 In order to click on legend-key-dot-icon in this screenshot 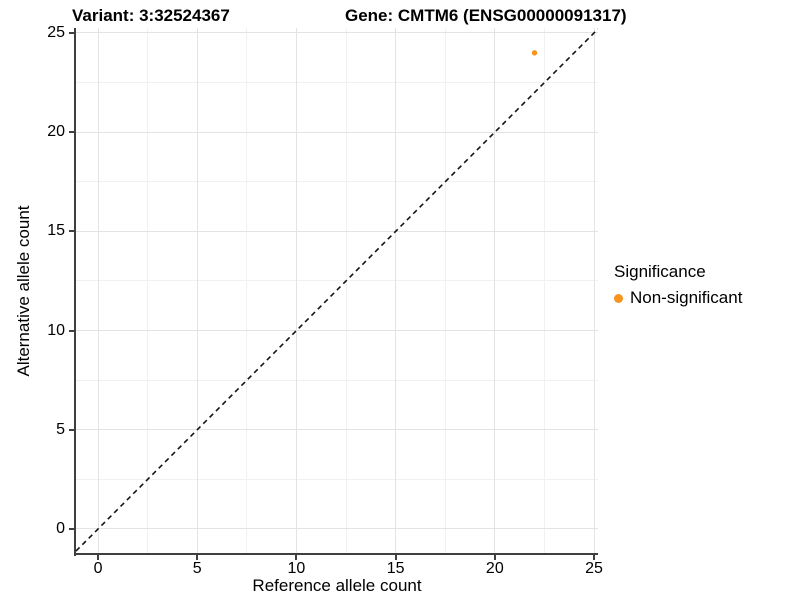, I will do `click(618, 298)`.